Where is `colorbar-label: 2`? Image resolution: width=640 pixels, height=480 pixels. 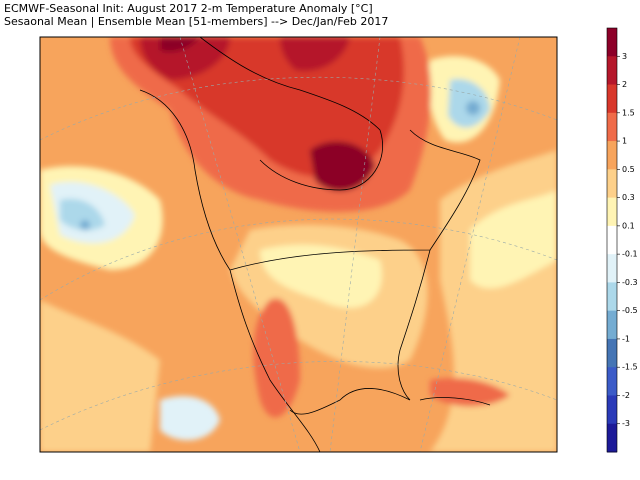
colorbar-label: 2 is located at coordinates (624, 84).